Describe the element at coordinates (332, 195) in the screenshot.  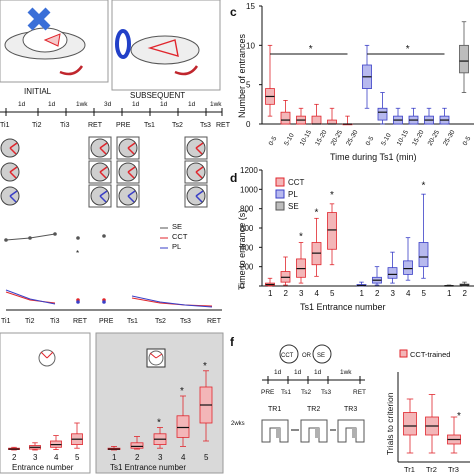
I see `d-star-2: *` at that location.